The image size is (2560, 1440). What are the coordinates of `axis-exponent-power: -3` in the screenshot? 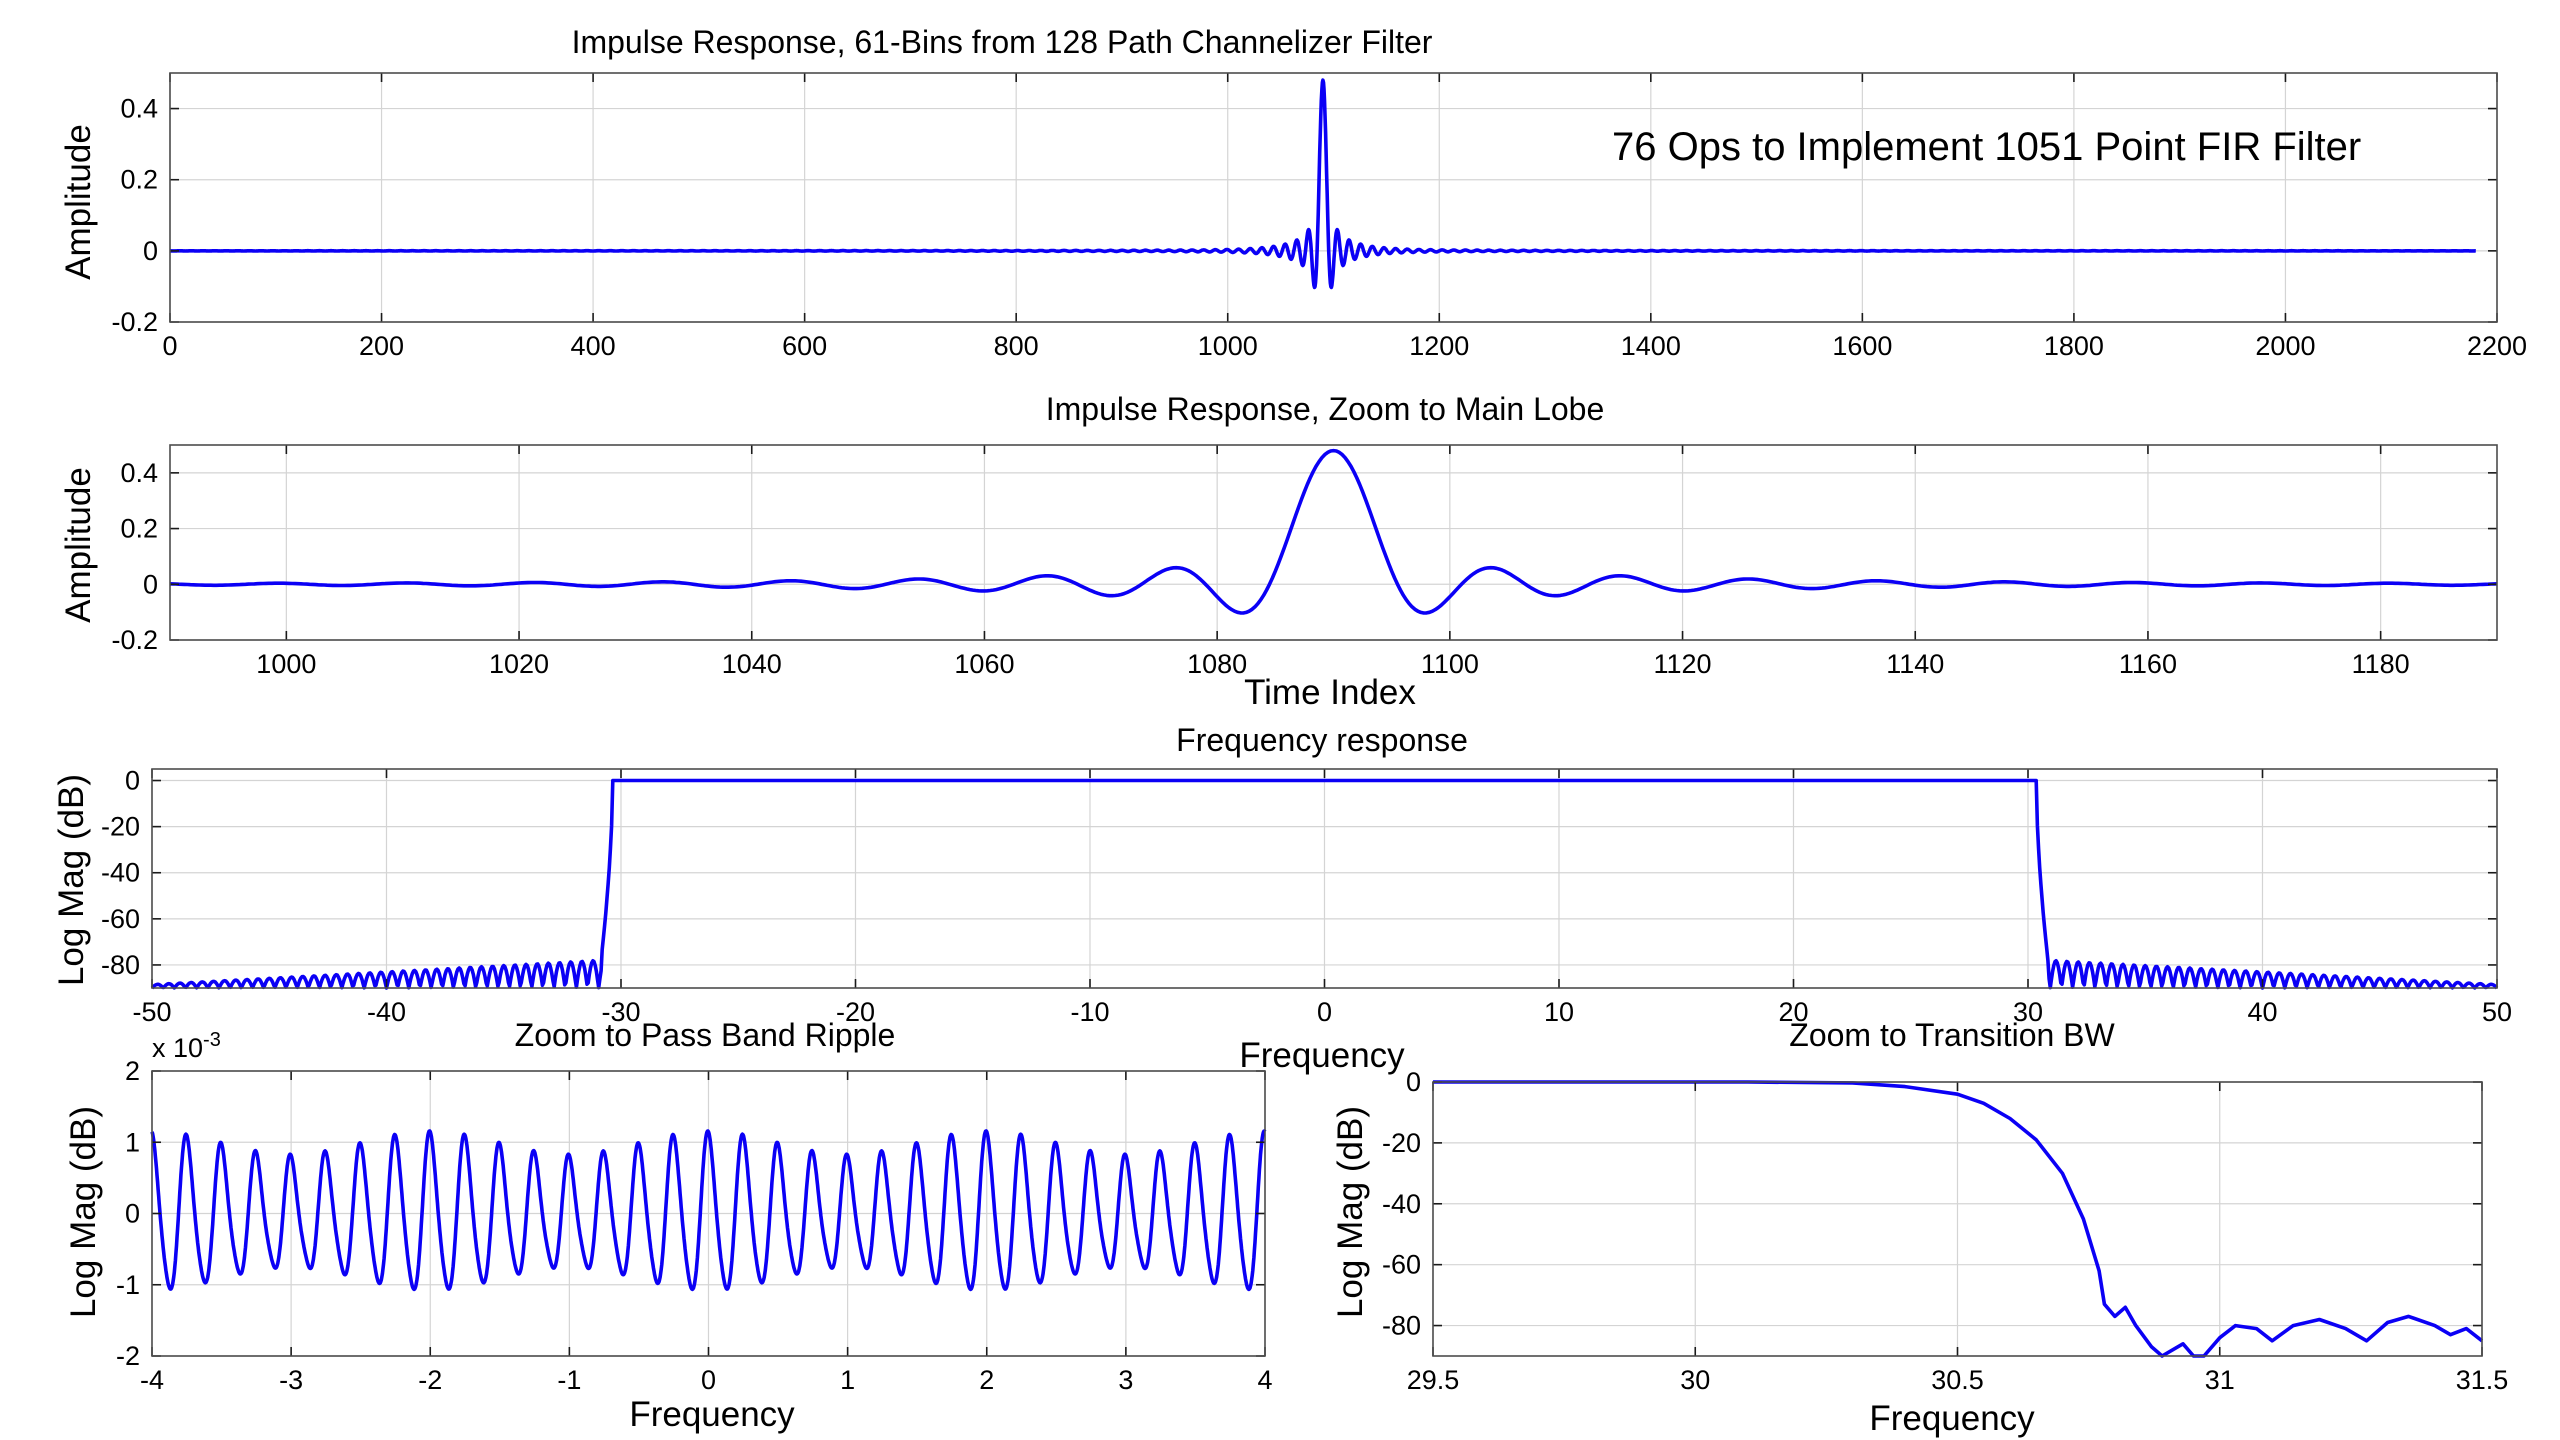 It's located at (212, 1040).